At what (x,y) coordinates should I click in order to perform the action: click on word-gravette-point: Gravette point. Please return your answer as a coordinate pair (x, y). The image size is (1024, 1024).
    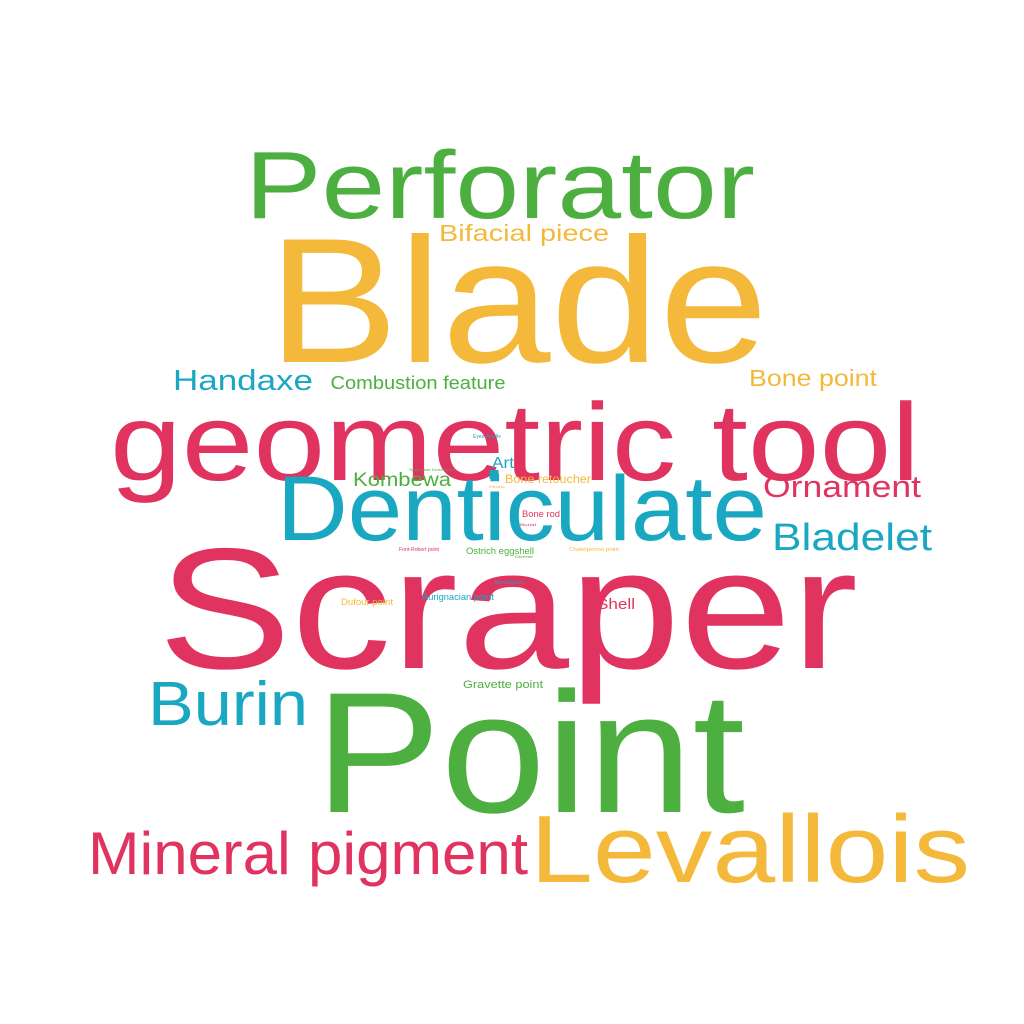
    Looking at the image, I should click on (503, 685).